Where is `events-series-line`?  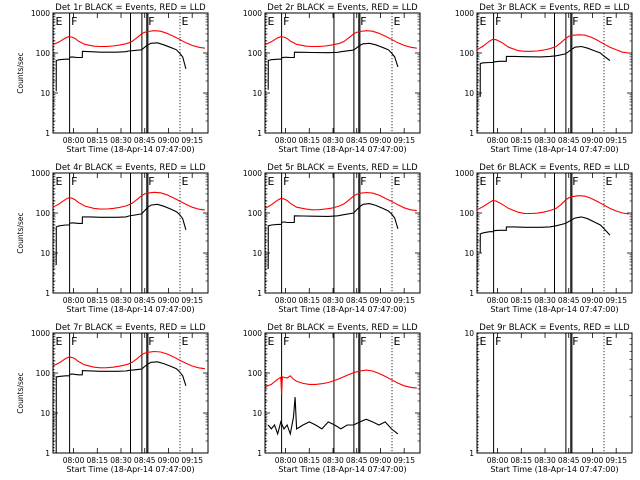
events-series-line is located at coordinates (545, 71).